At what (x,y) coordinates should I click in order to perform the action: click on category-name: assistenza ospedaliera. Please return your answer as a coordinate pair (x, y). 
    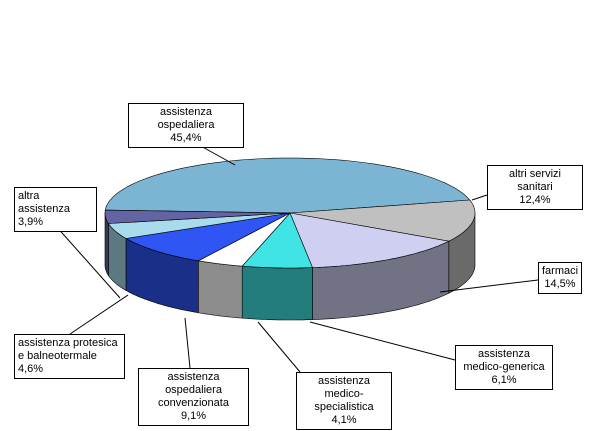
    Looking at the image, I should click on (186, 118).